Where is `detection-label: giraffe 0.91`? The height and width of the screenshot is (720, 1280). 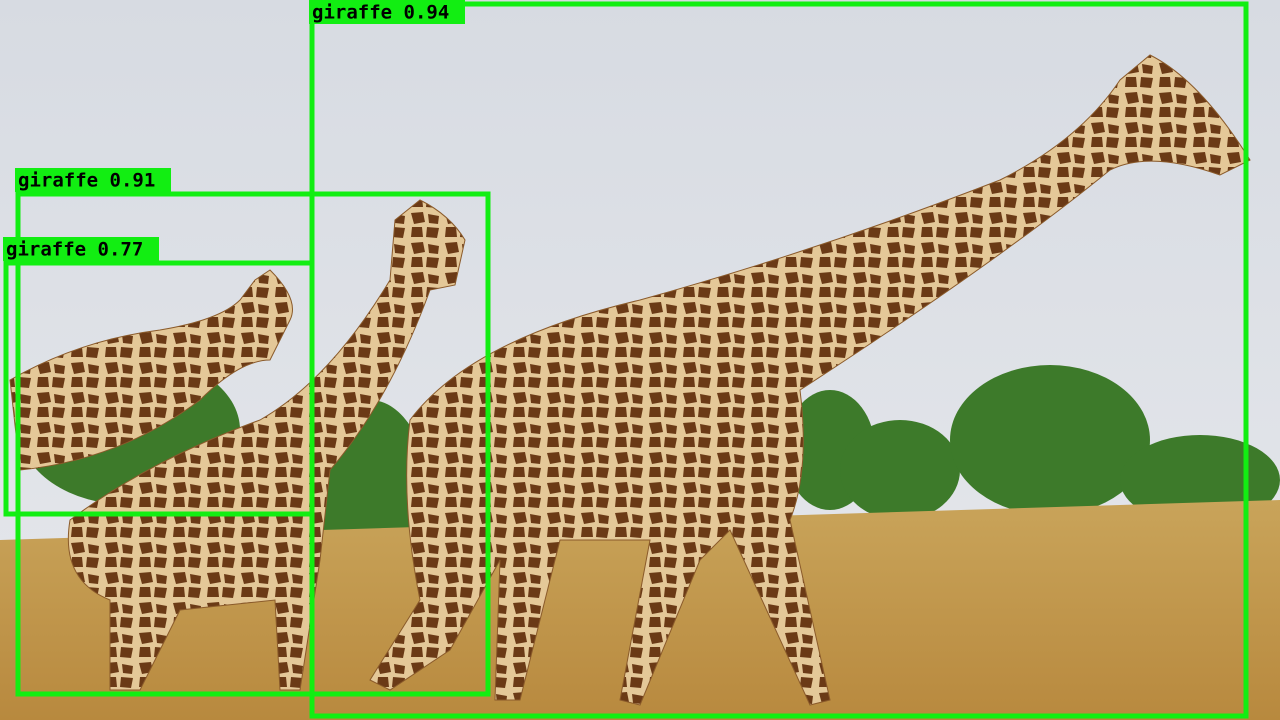 detection-label: giraffe 0.91 is located at coordinates (86, 181).